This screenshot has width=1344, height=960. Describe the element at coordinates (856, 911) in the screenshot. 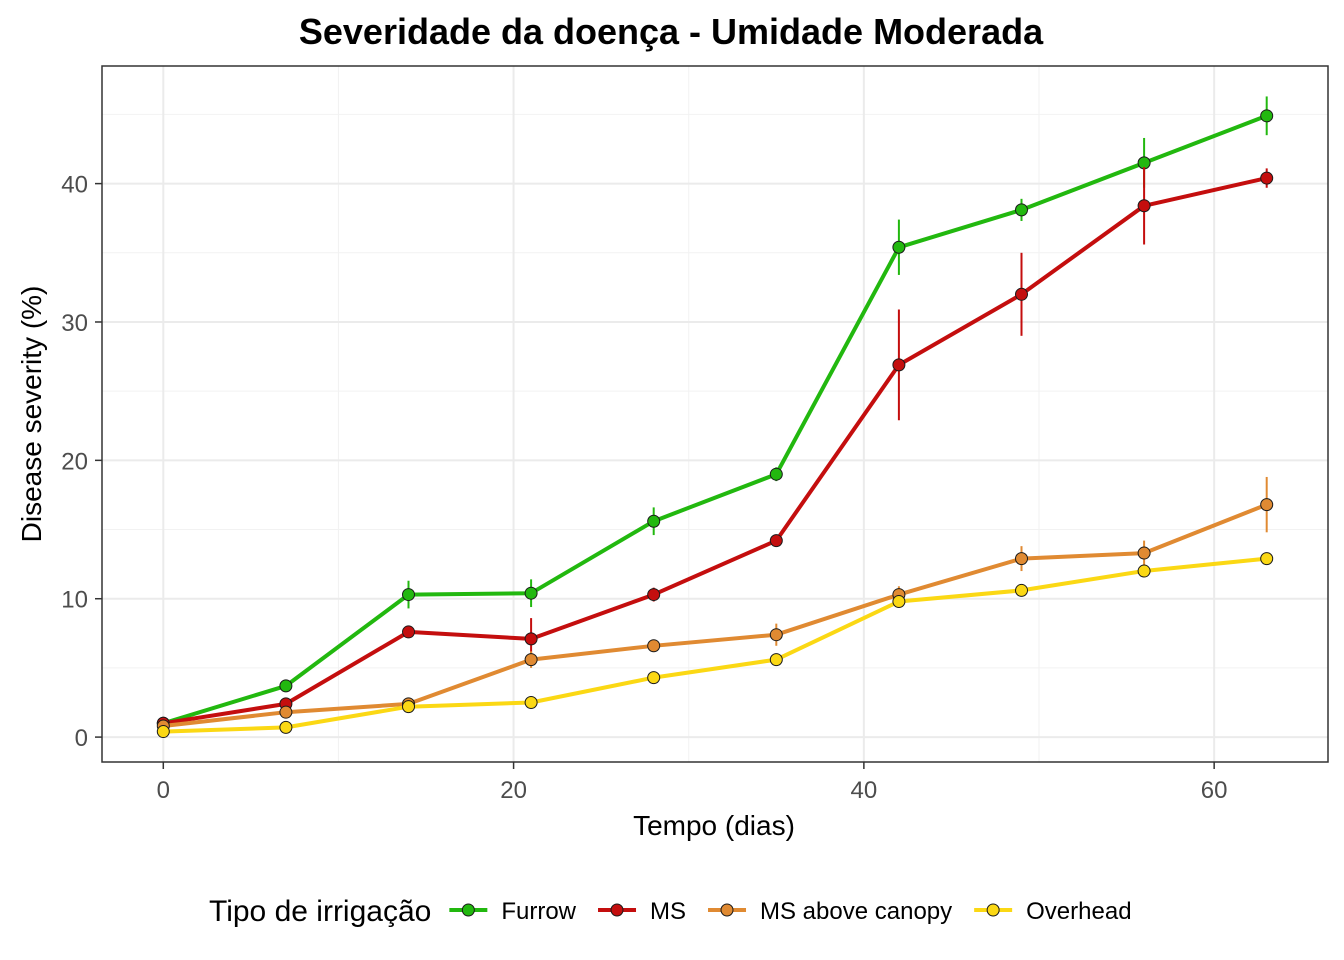

I see `legend-label: MS above canopy` at that location.